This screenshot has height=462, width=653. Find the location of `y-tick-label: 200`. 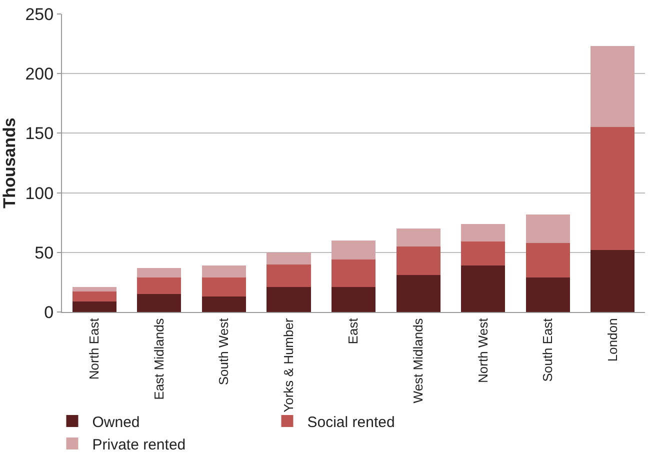

y-tick-label: 200 is located at coordinates (39, 74).